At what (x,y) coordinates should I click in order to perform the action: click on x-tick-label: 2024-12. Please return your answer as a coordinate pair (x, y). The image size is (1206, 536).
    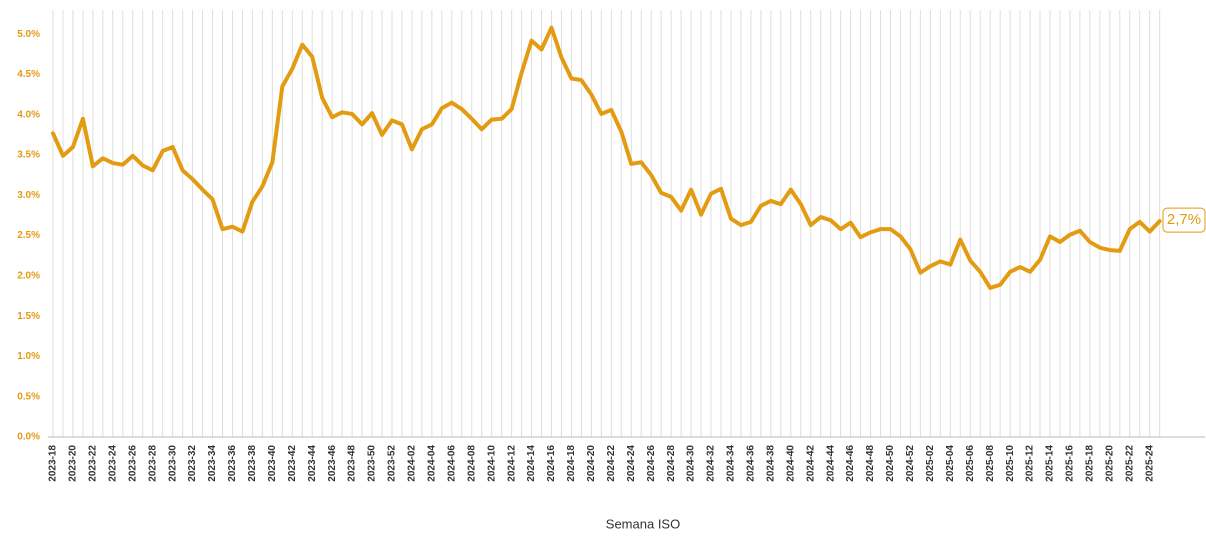
    Looking at the image, I should click on (511, 463).